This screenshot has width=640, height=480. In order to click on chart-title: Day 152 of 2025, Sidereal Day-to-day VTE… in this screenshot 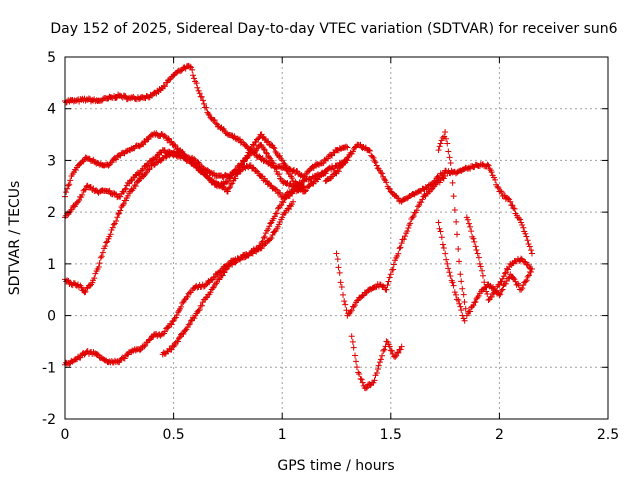, I will do `click(333, 29)`.